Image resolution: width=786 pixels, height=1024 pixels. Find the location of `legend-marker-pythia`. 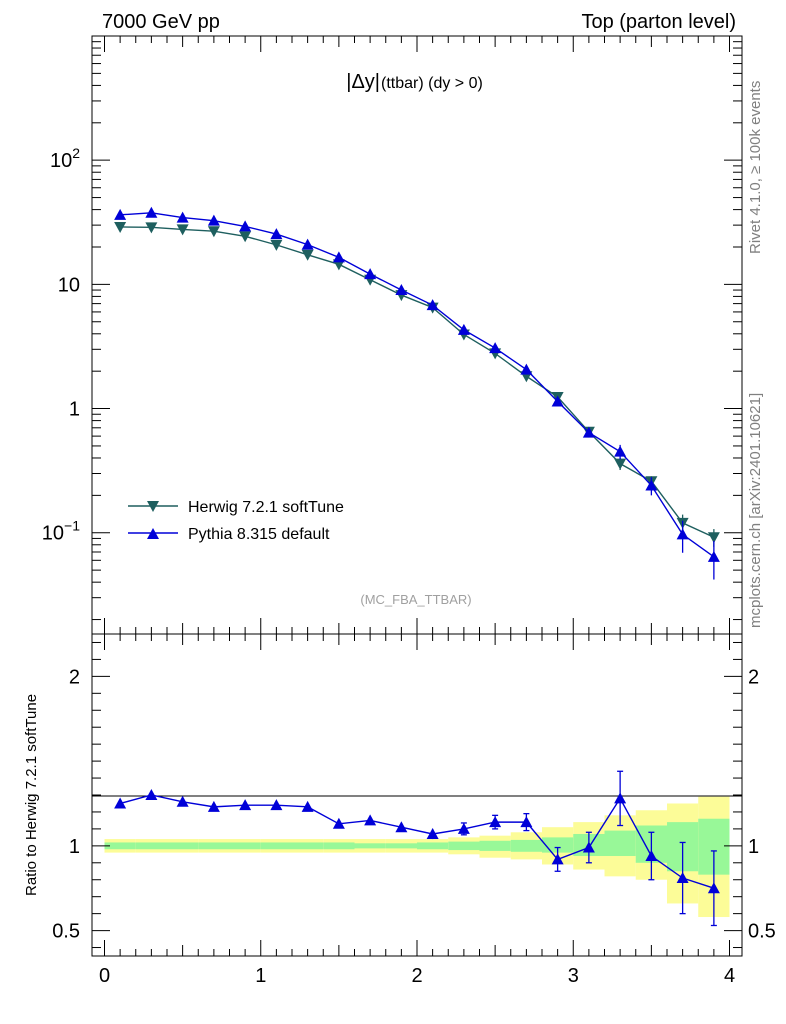

legend-marker-pythia is located at coordinates (153, 533).